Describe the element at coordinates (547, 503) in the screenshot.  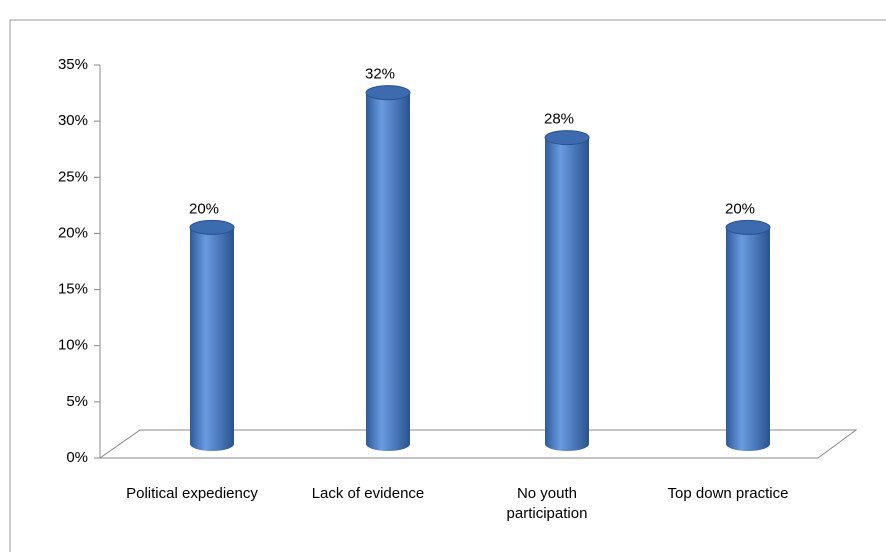
I see `x-tick-label: No youth participation` at that location.